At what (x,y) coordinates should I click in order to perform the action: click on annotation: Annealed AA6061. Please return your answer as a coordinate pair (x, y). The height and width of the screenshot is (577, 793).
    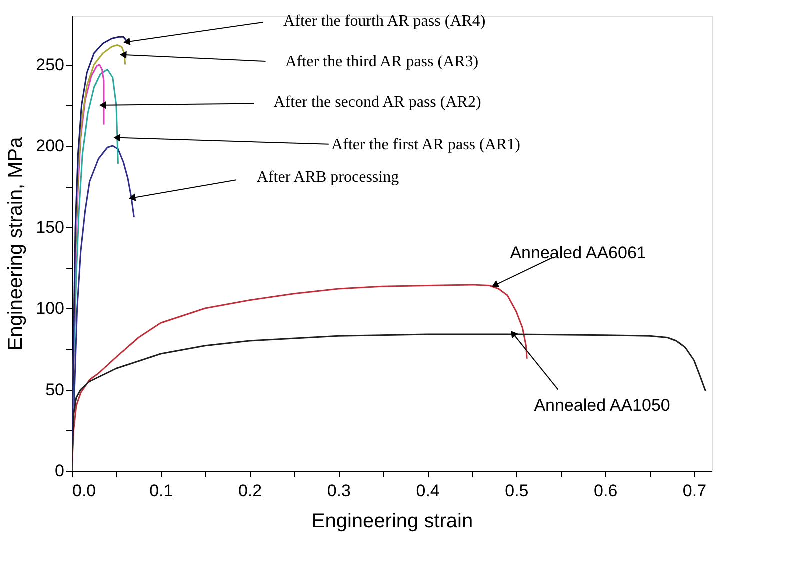
    Looking at the image, I should click on (578, 252).